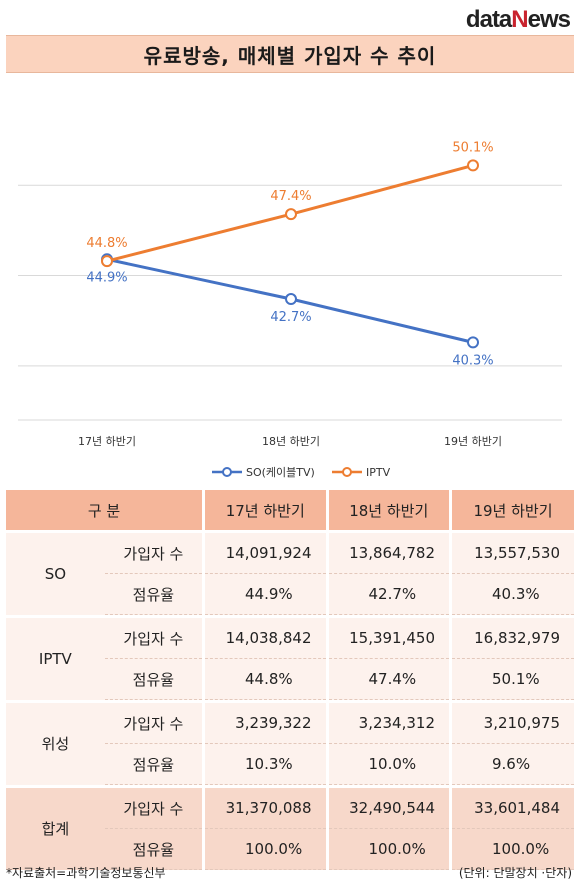 This screenshot has width=580, height=884. What do you see at coordinates (378, 472) in the screenshot?
I see `legend-label: IPTV` at bounding box center [378, 472].